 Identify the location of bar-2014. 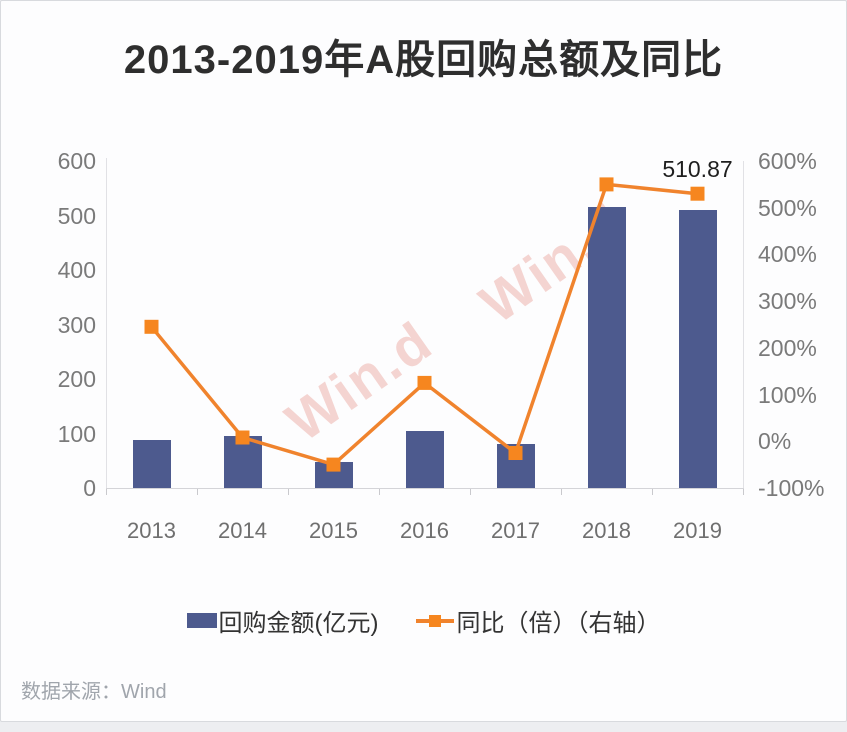
(242, 462).